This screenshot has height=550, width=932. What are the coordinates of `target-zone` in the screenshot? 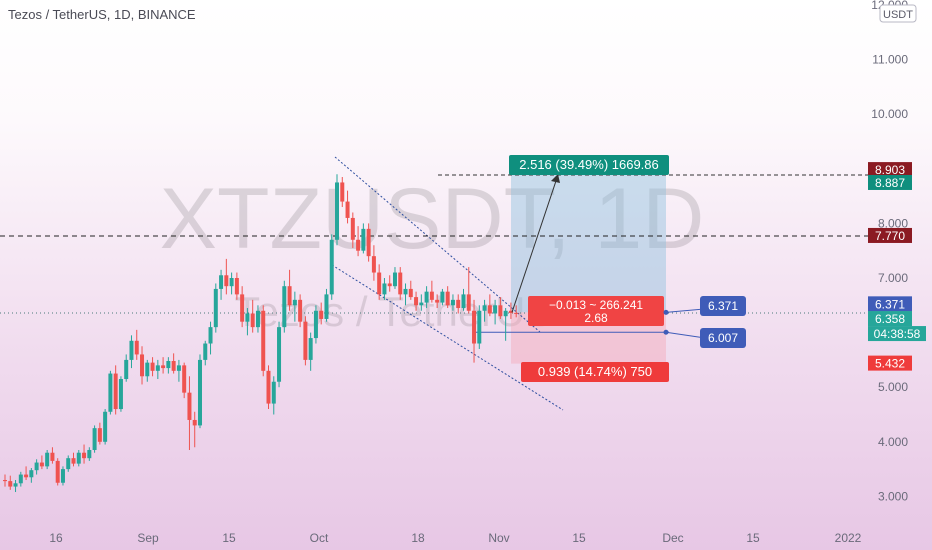 It's located at (588, 243).